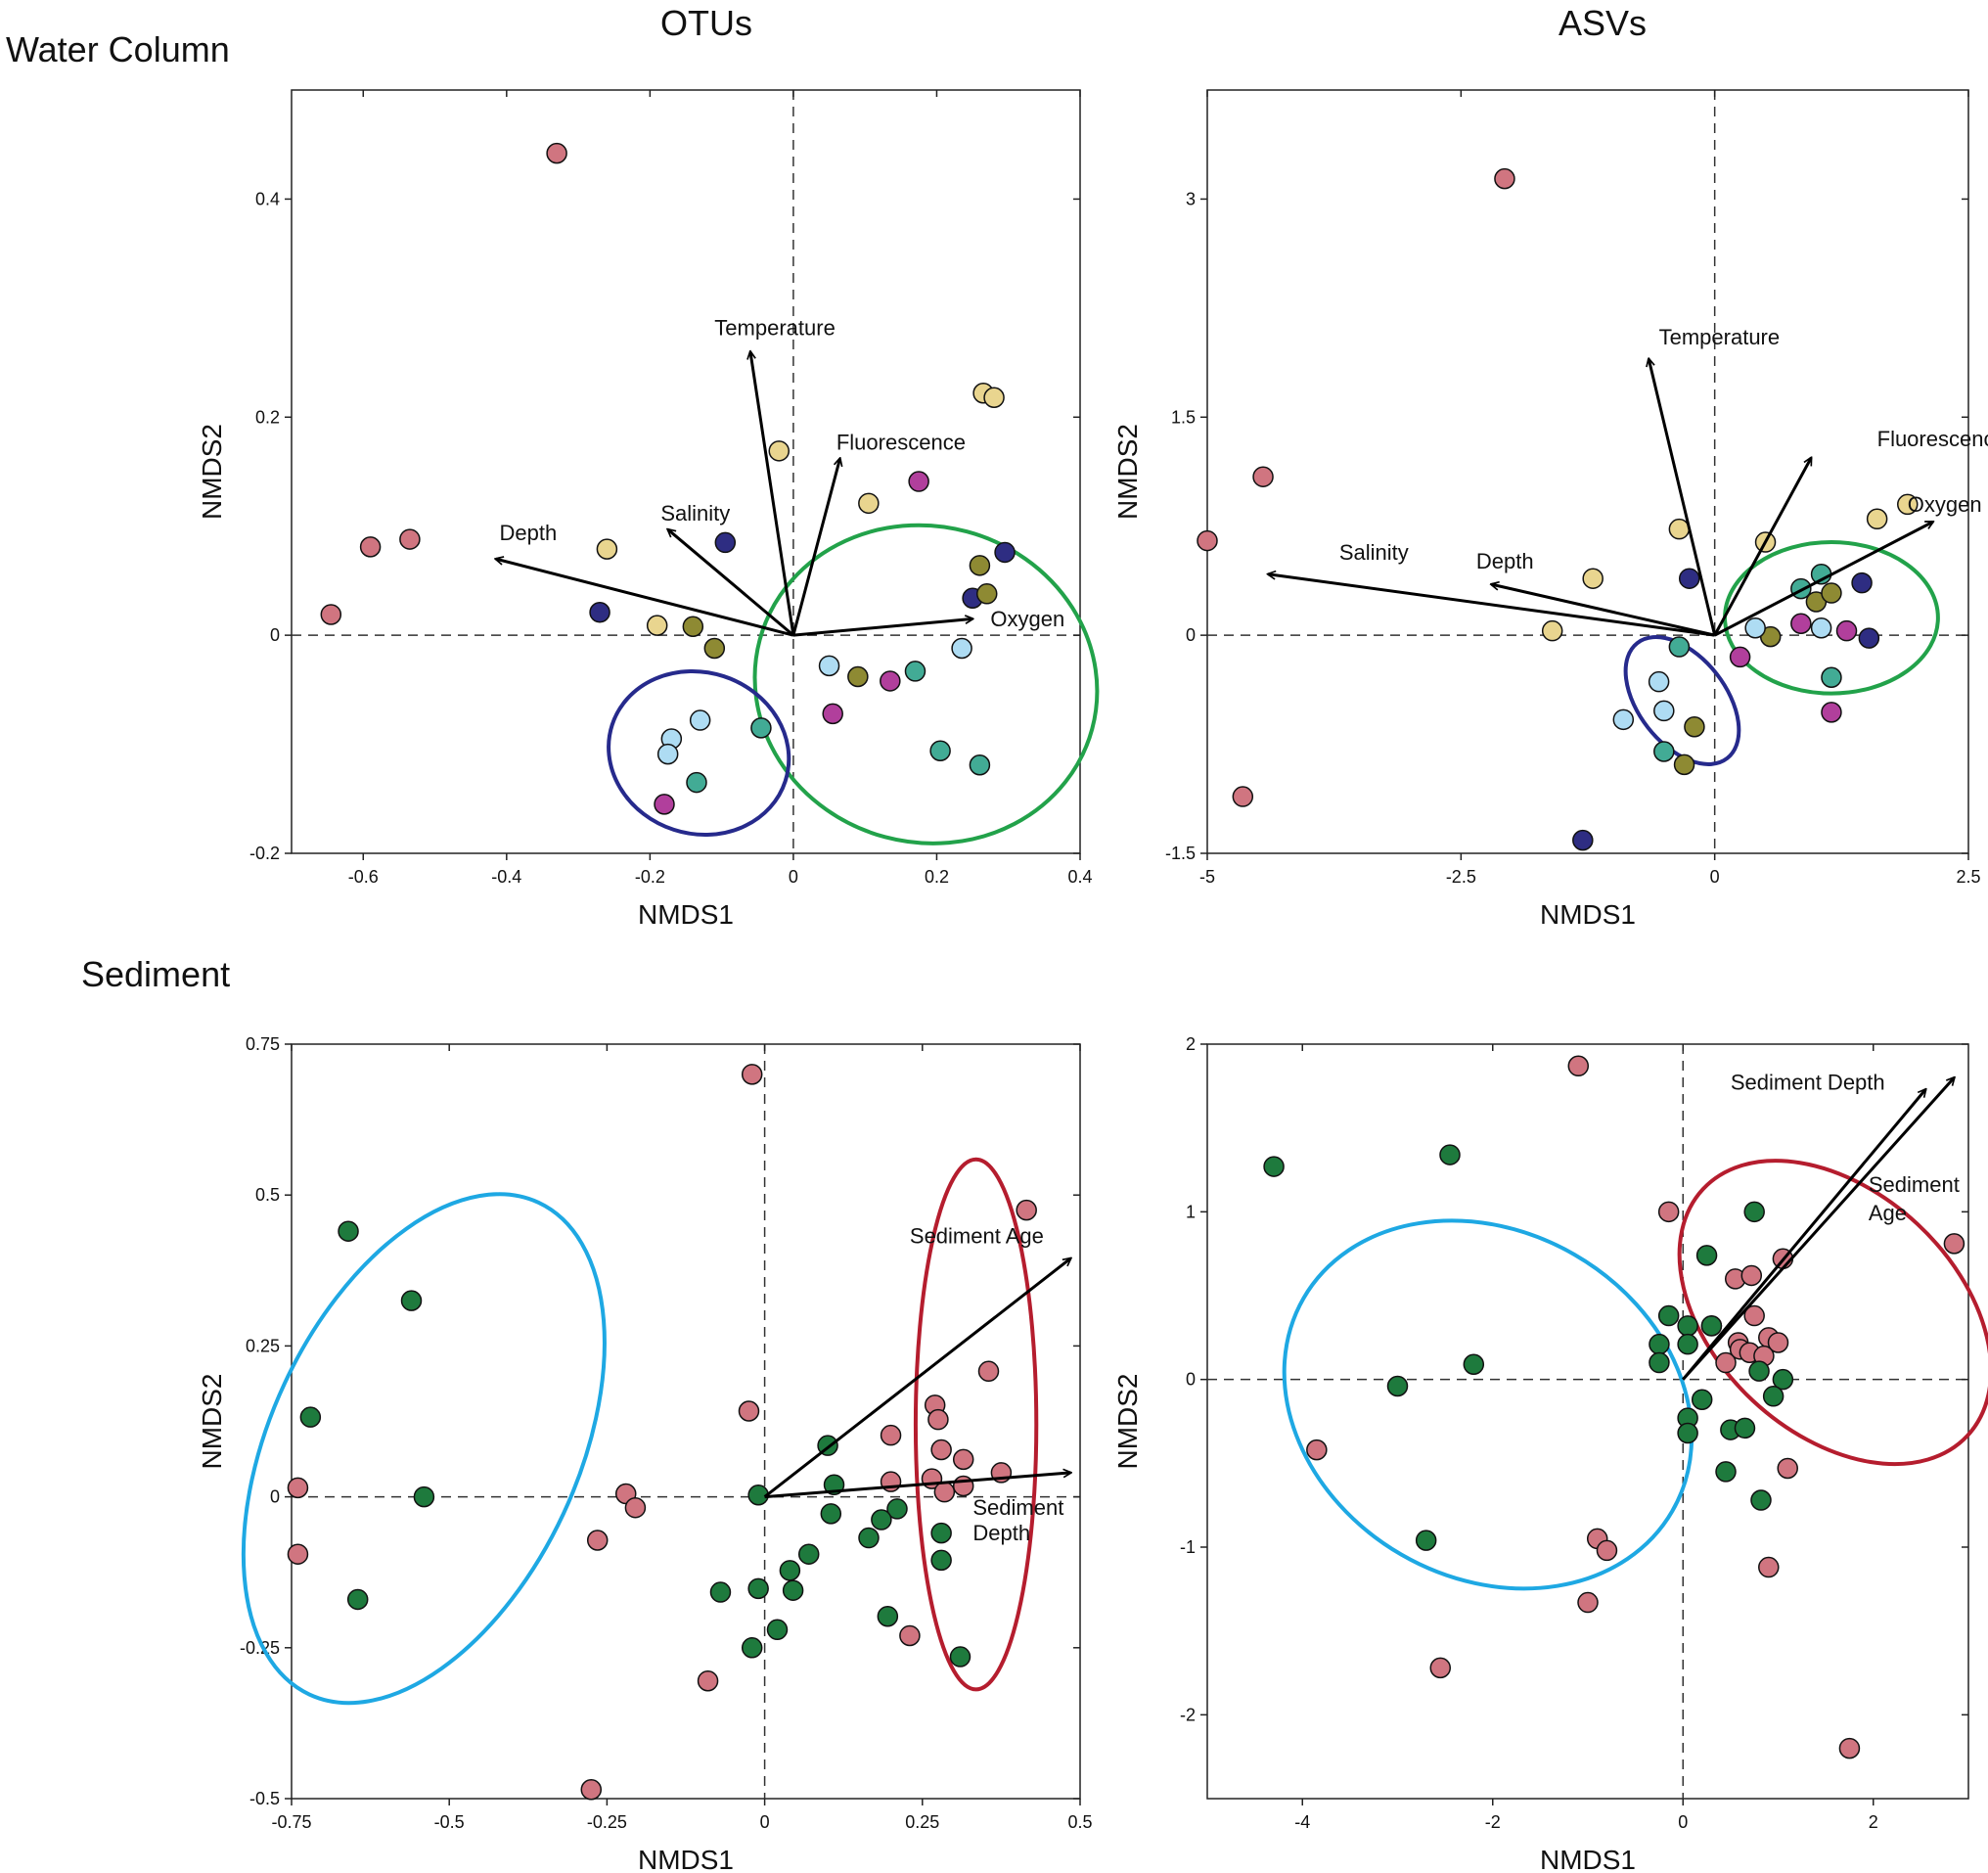 The height and width of the screenshot is (1873, 1988). I want to click on row-header-water-column: Water Column, so click(118, 49).